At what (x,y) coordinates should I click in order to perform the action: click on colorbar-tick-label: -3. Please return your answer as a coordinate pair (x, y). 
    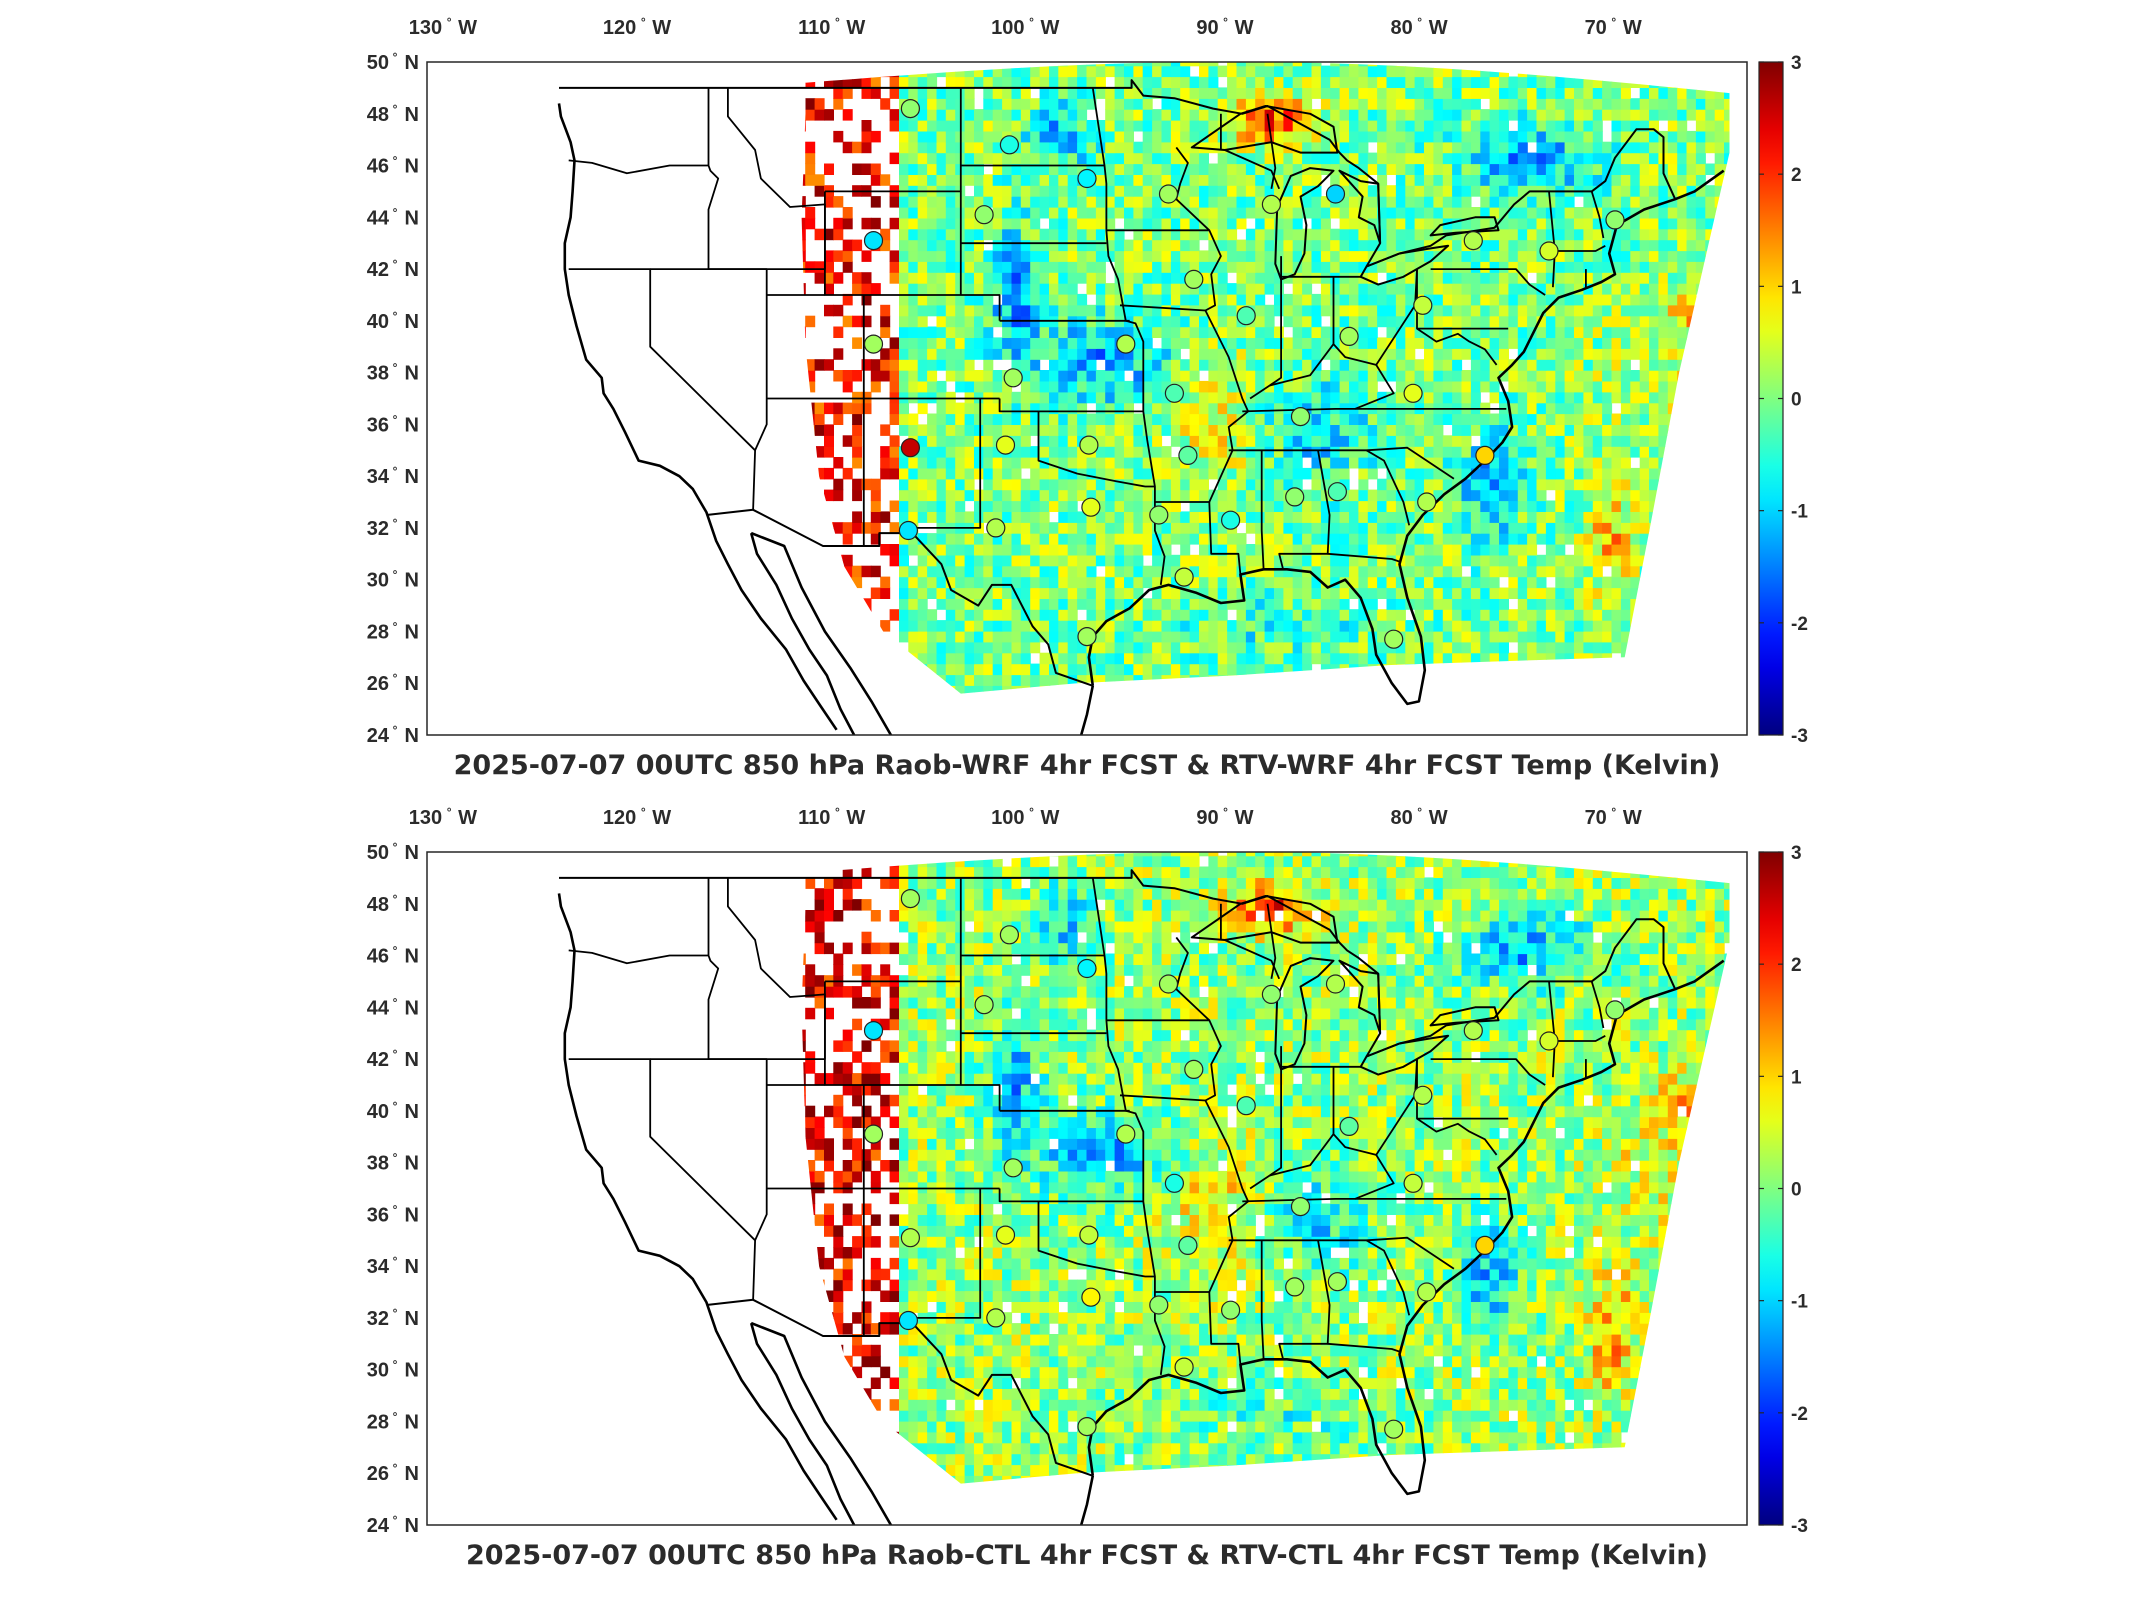
    Looking at the image, I should click on (1799, 736).